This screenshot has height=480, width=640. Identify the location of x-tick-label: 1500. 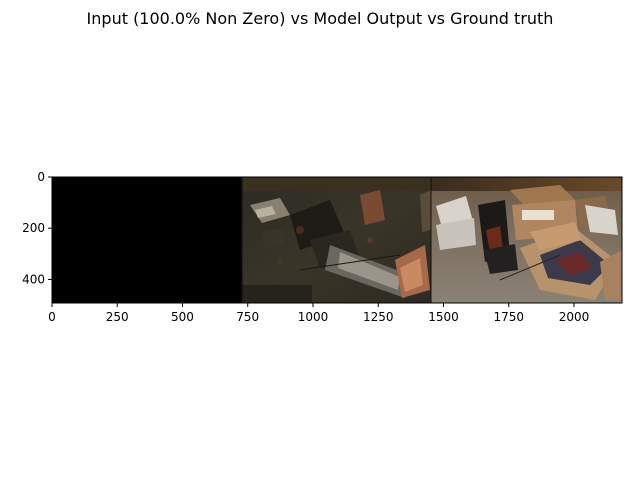
(443, 317).